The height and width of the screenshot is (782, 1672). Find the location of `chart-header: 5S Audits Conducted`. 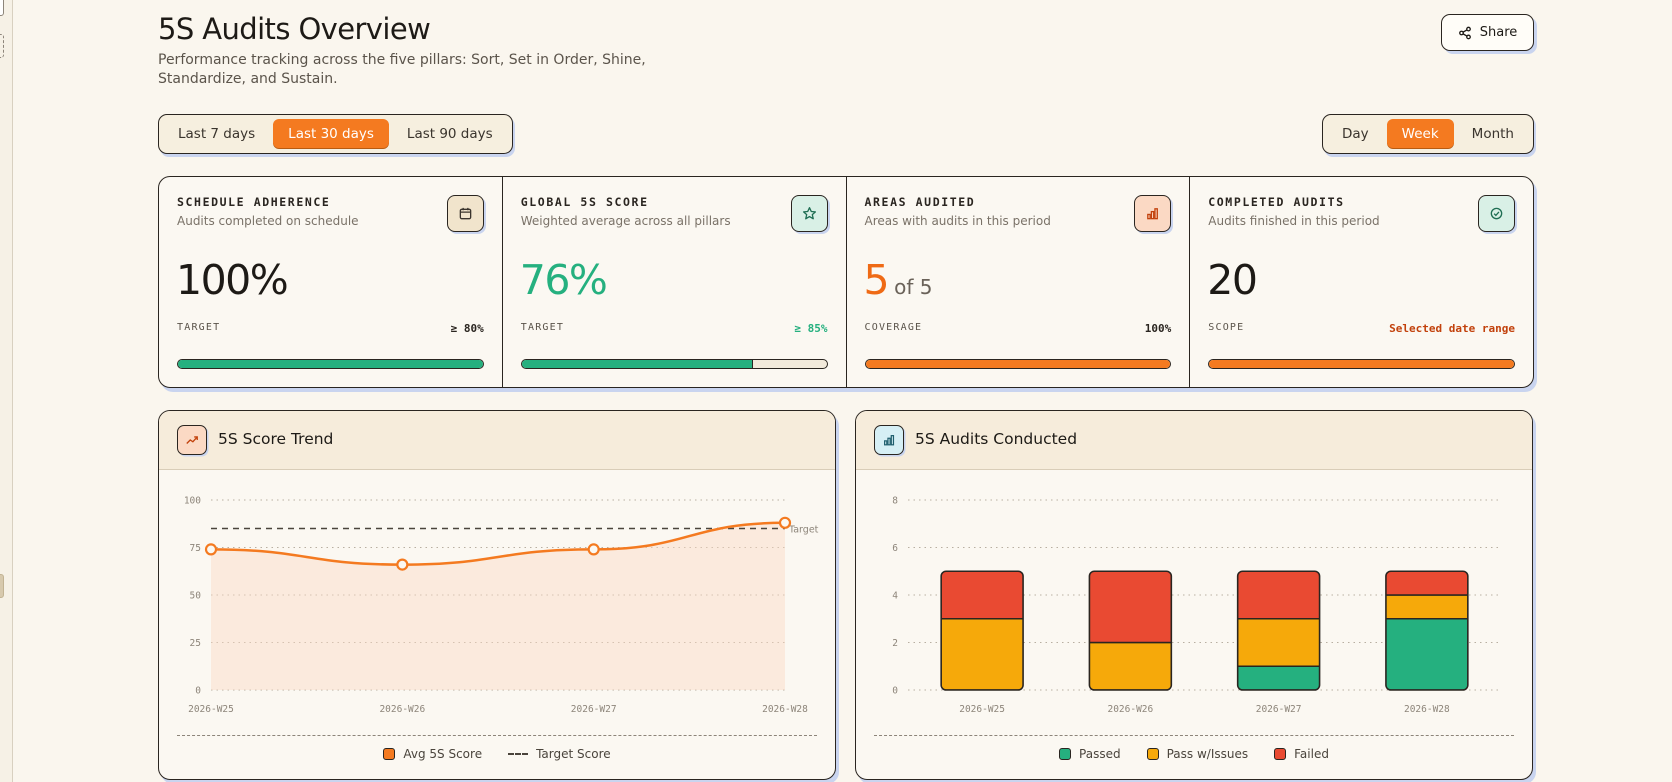

chart-header: 5S Audits Conducted is located at coordinates (1194, 440).